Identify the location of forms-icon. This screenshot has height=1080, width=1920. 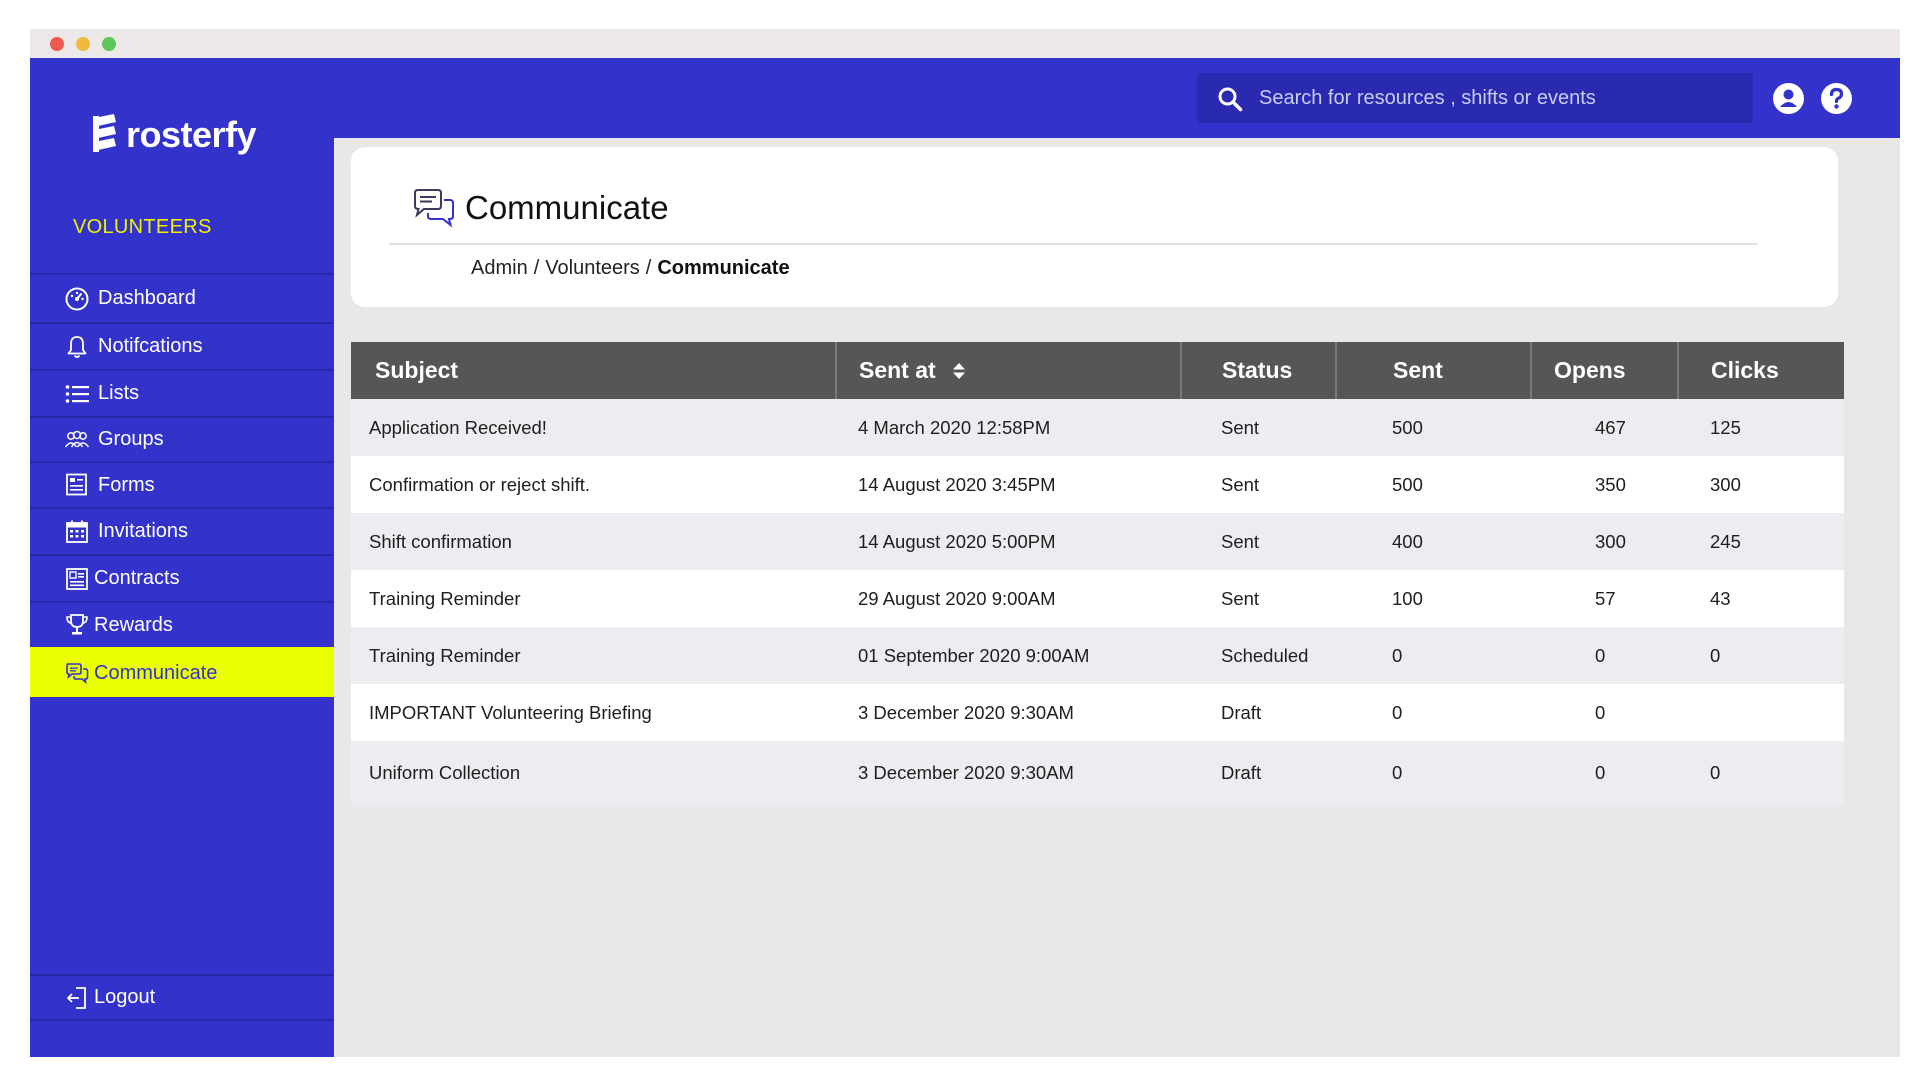
(76, 484).